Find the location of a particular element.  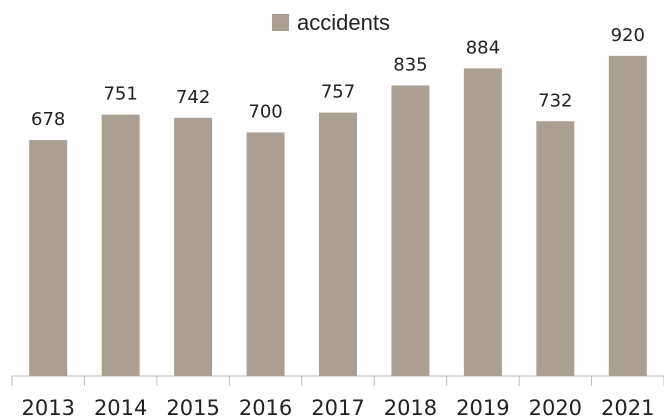

x-tick-label: 2016 is located at coordinates (265, 408).